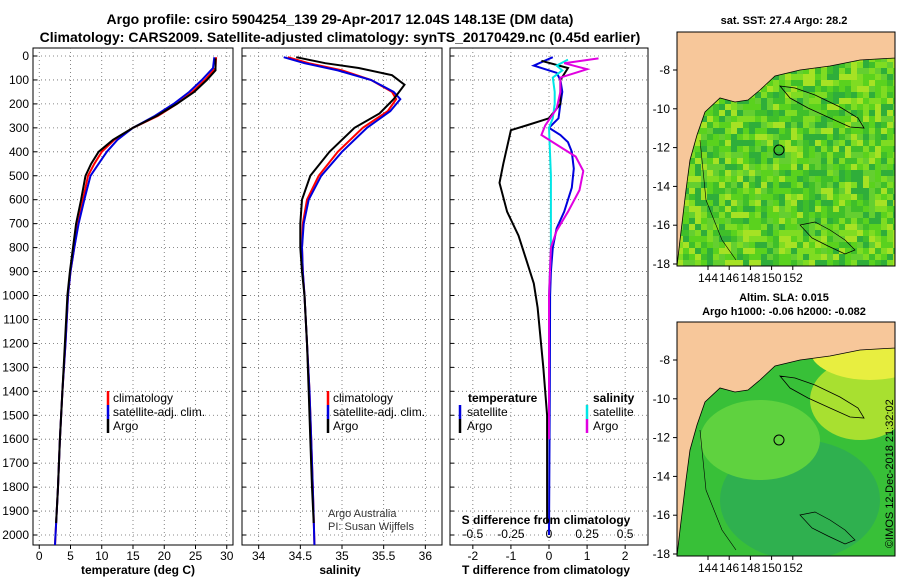 Image resolution: width=900 pixels, height=585 pixels. Describe the element at coordinates (665, 167) in the screenshot. I see `sst-map-lat-ticks: -8 -10 -12 -14 -16 -18` at that location.